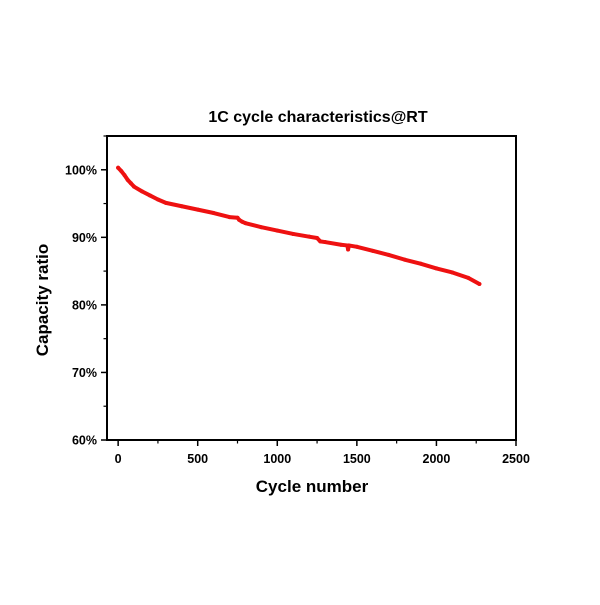 The height and width of the screenshot is (605, 600). I want to click on data-series-layer, so click(299, 225).